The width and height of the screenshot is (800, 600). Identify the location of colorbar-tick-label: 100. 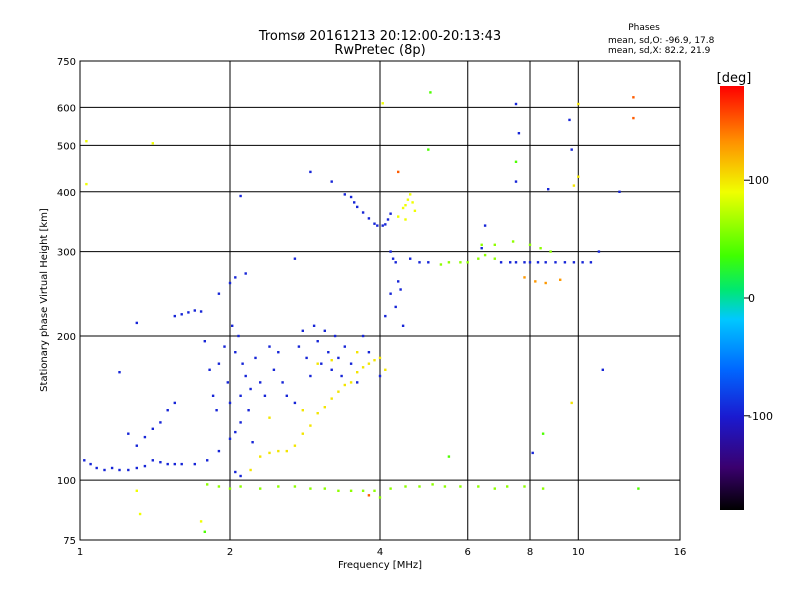
(758, 180).